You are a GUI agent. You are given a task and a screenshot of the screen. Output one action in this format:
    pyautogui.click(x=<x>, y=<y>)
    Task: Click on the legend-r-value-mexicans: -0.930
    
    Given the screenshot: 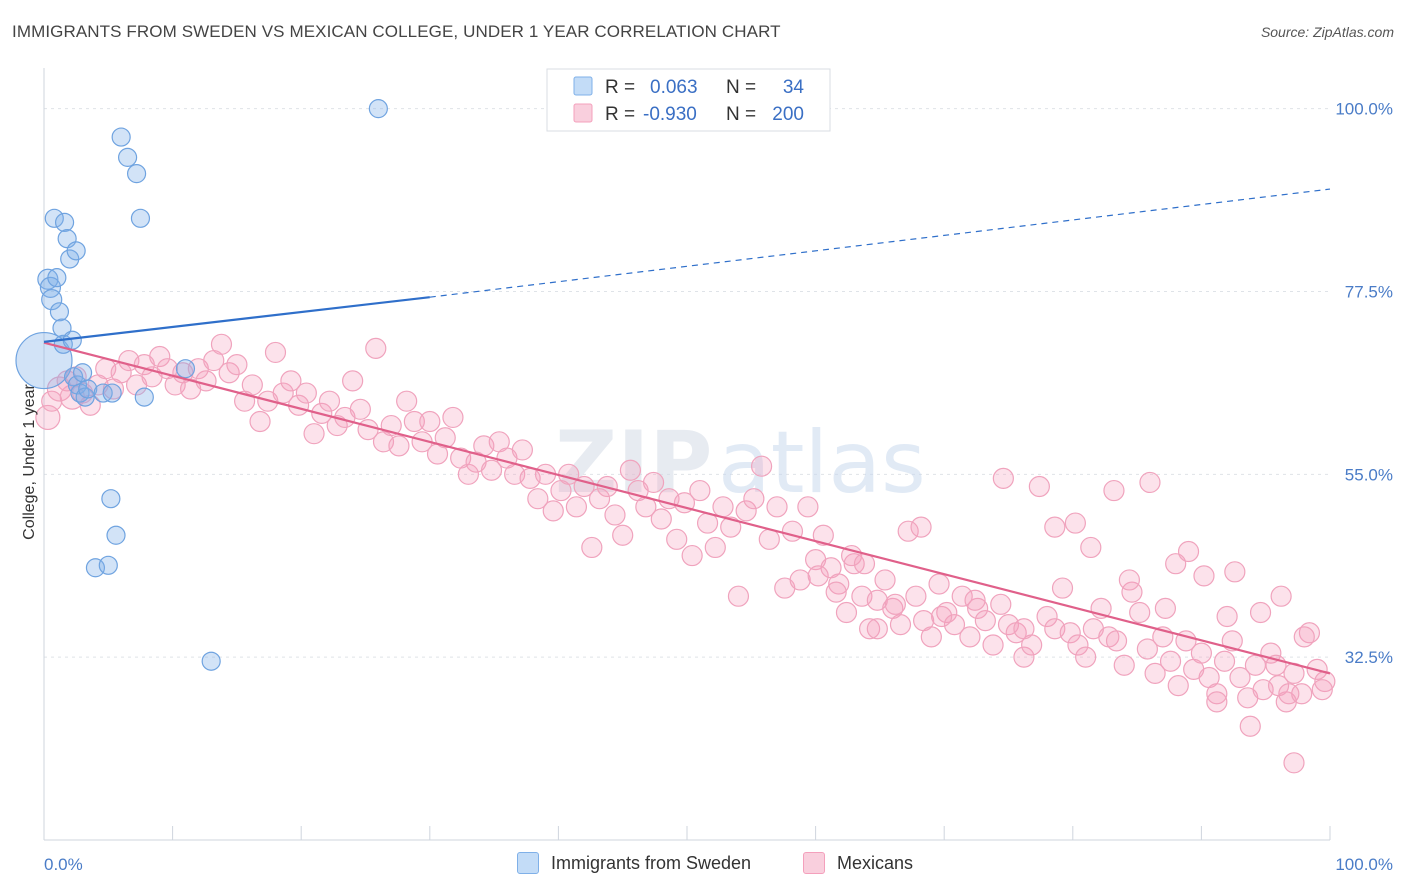 What is the action you would take?
    pyautogui.click(x=670, y=114)
    